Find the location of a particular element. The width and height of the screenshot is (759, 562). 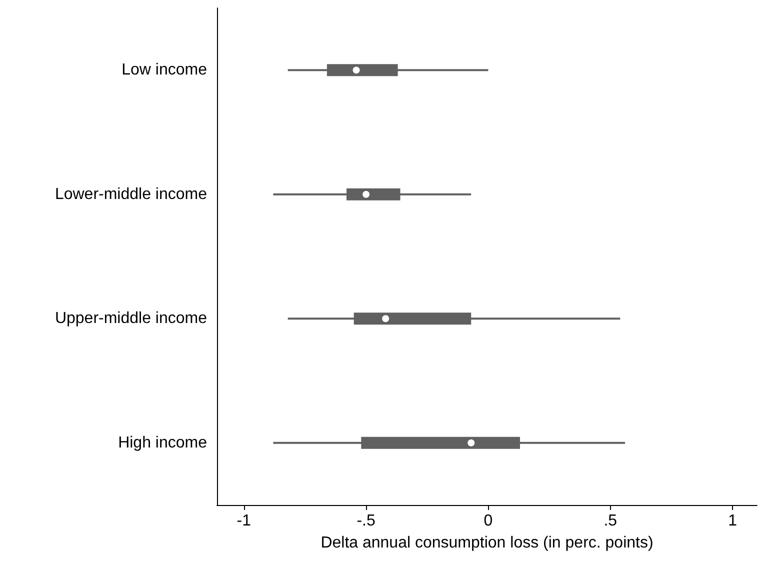

x-tick-label: -1 is located at coordinates (244, 521).